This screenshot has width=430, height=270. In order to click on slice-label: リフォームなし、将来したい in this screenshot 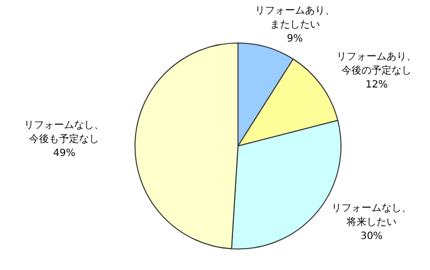, I will do `click(372, 215)`.